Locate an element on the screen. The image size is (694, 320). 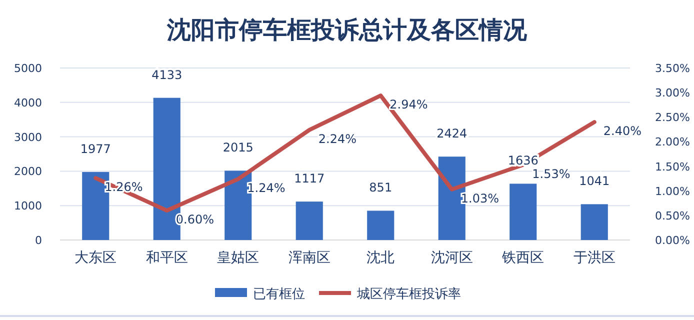
data-label: 2.94% is located at coordinates (409, 105).